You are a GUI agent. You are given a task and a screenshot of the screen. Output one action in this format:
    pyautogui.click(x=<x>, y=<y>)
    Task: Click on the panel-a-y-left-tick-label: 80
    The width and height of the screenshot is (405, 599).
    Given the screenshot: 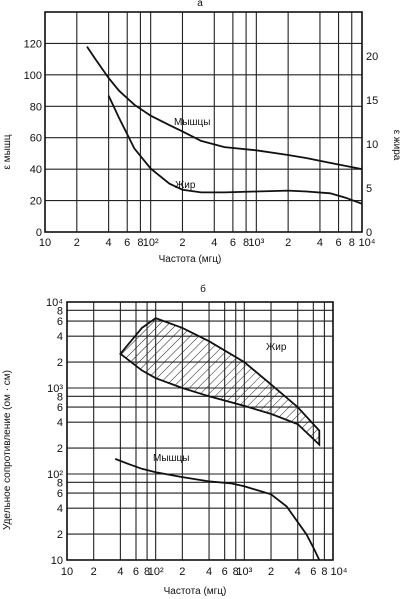 What is the action you would take?
    pyautogui.click(x=36, y=107)
    